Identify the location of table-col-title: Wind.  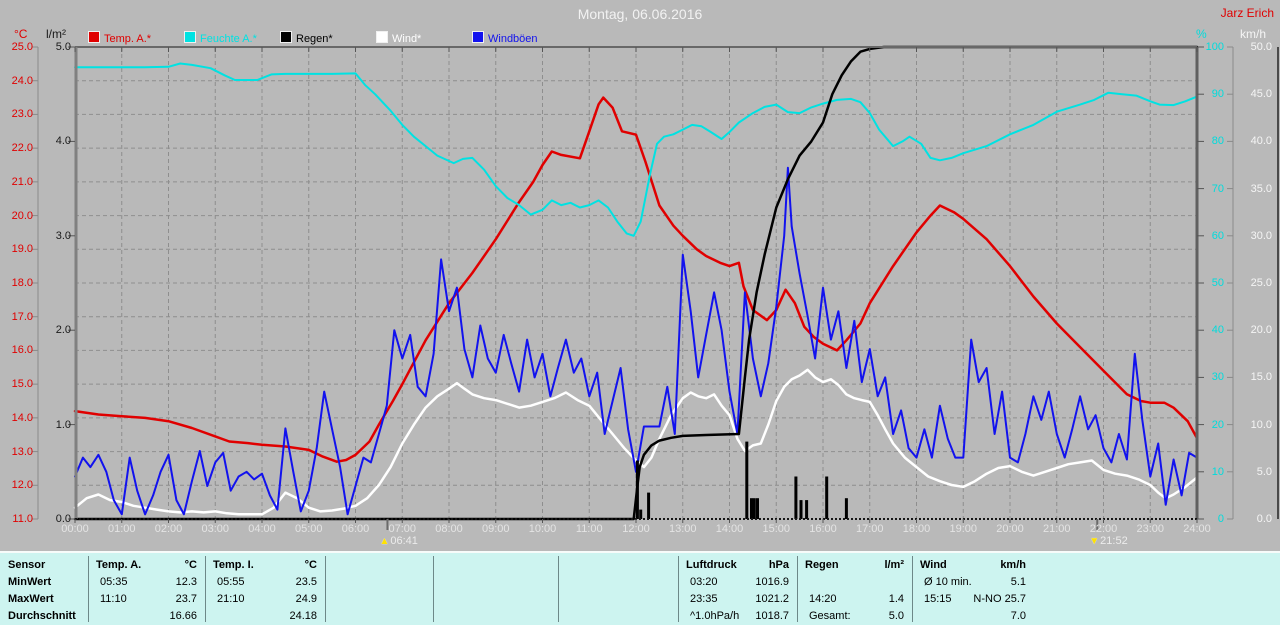
(933, 565).